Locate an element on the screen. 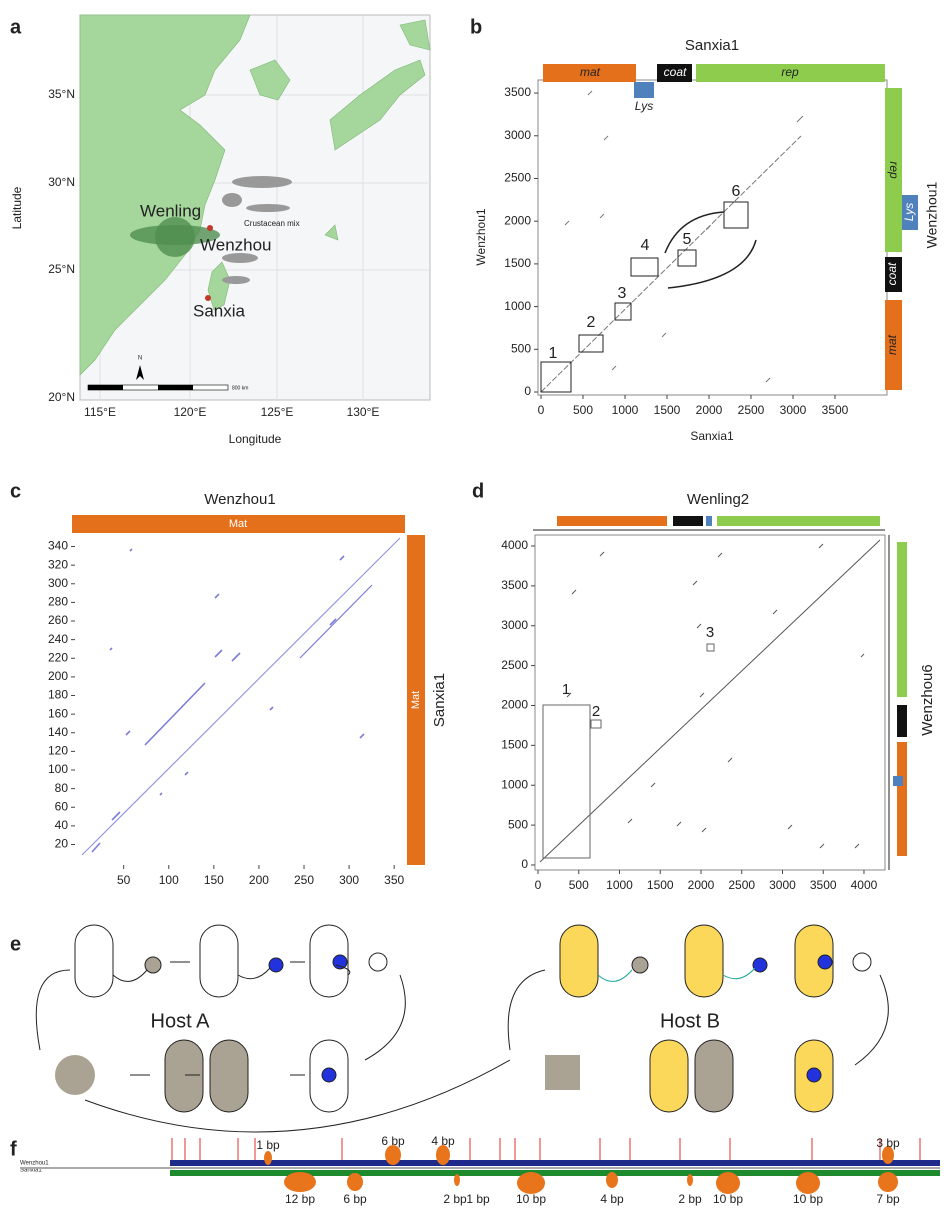 The height and width of the screenshot is (1213, 944). y-tick-label: 320 is located at coordinates (58, 564).